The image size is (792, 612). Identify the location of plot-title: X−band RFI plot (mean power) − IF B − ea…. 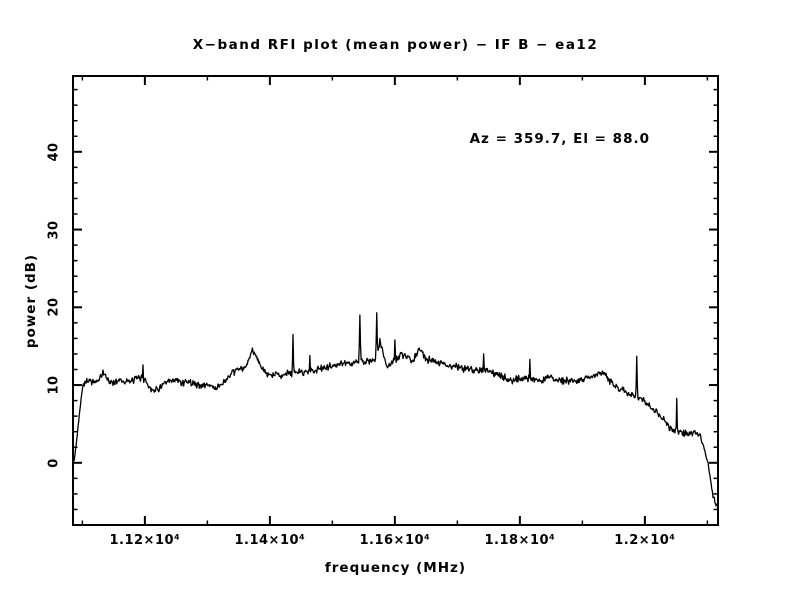
(395, 45).